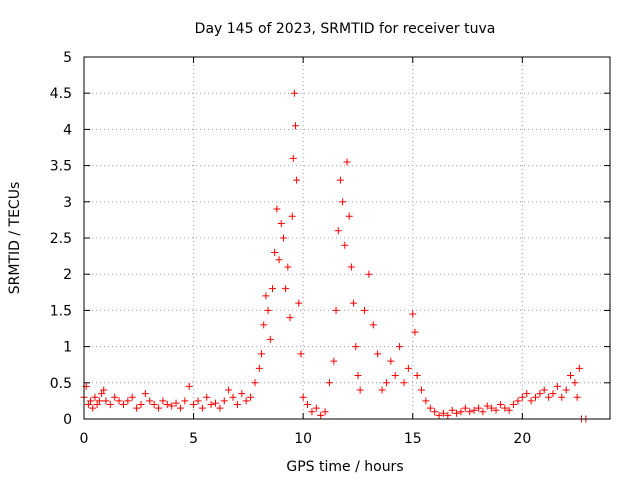 This screenshot has width=640, height=480. Describe the element at coordinates (67, 420) in the screenshot. I see `y-tick-label: 0` at that location.